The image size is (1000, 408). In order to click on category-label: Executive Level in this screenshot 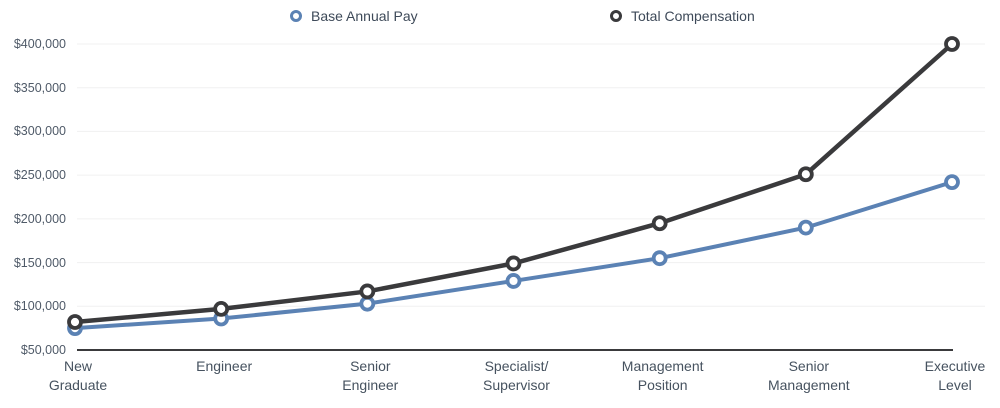, I will do `click(955, 375)`.